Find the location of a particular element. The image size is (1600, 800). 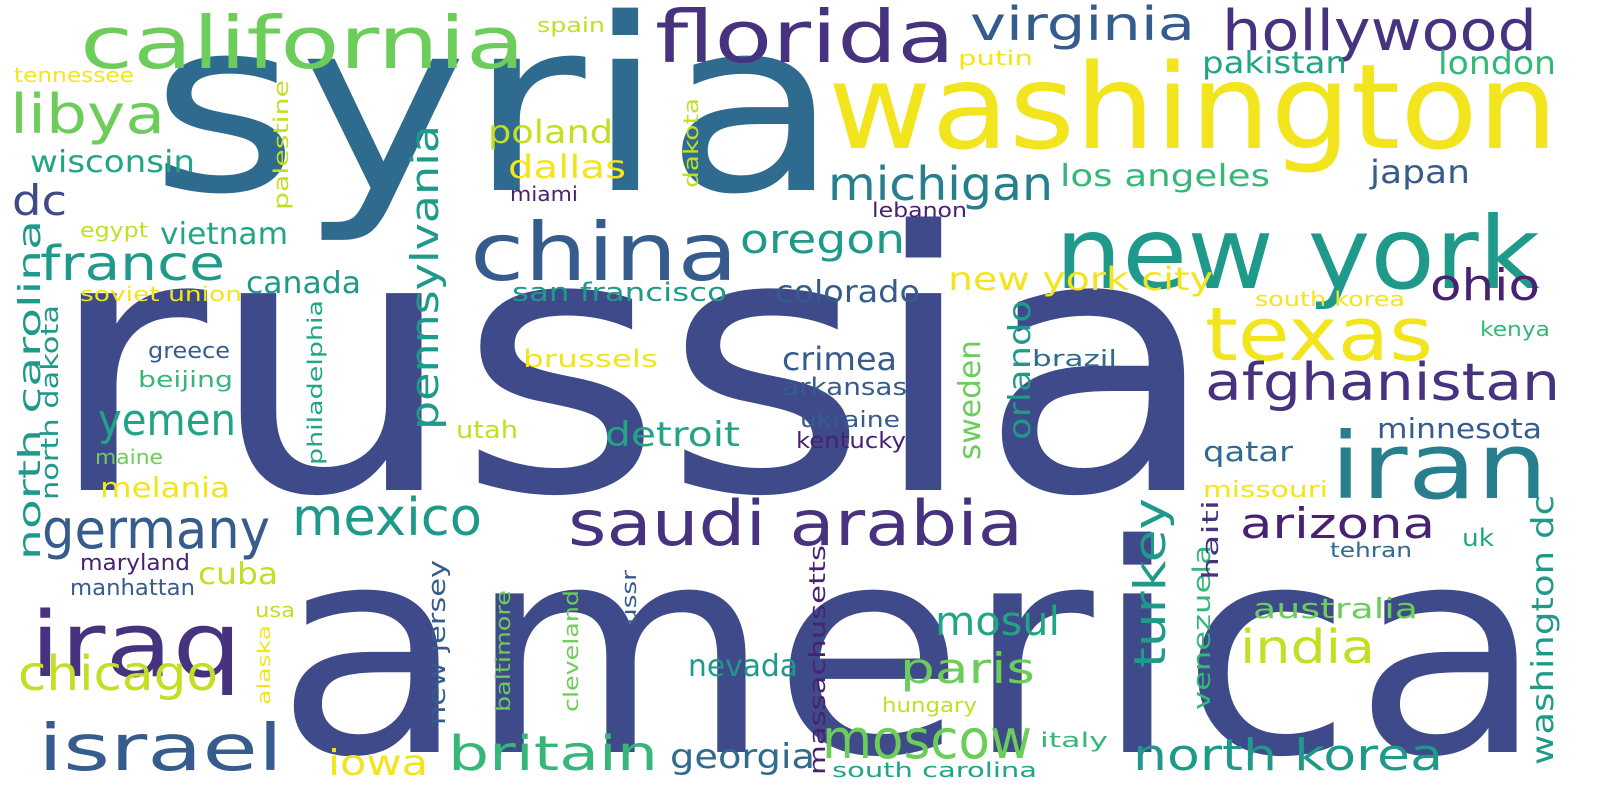

word-cuba: cuba is located at coordinates (238, 574).